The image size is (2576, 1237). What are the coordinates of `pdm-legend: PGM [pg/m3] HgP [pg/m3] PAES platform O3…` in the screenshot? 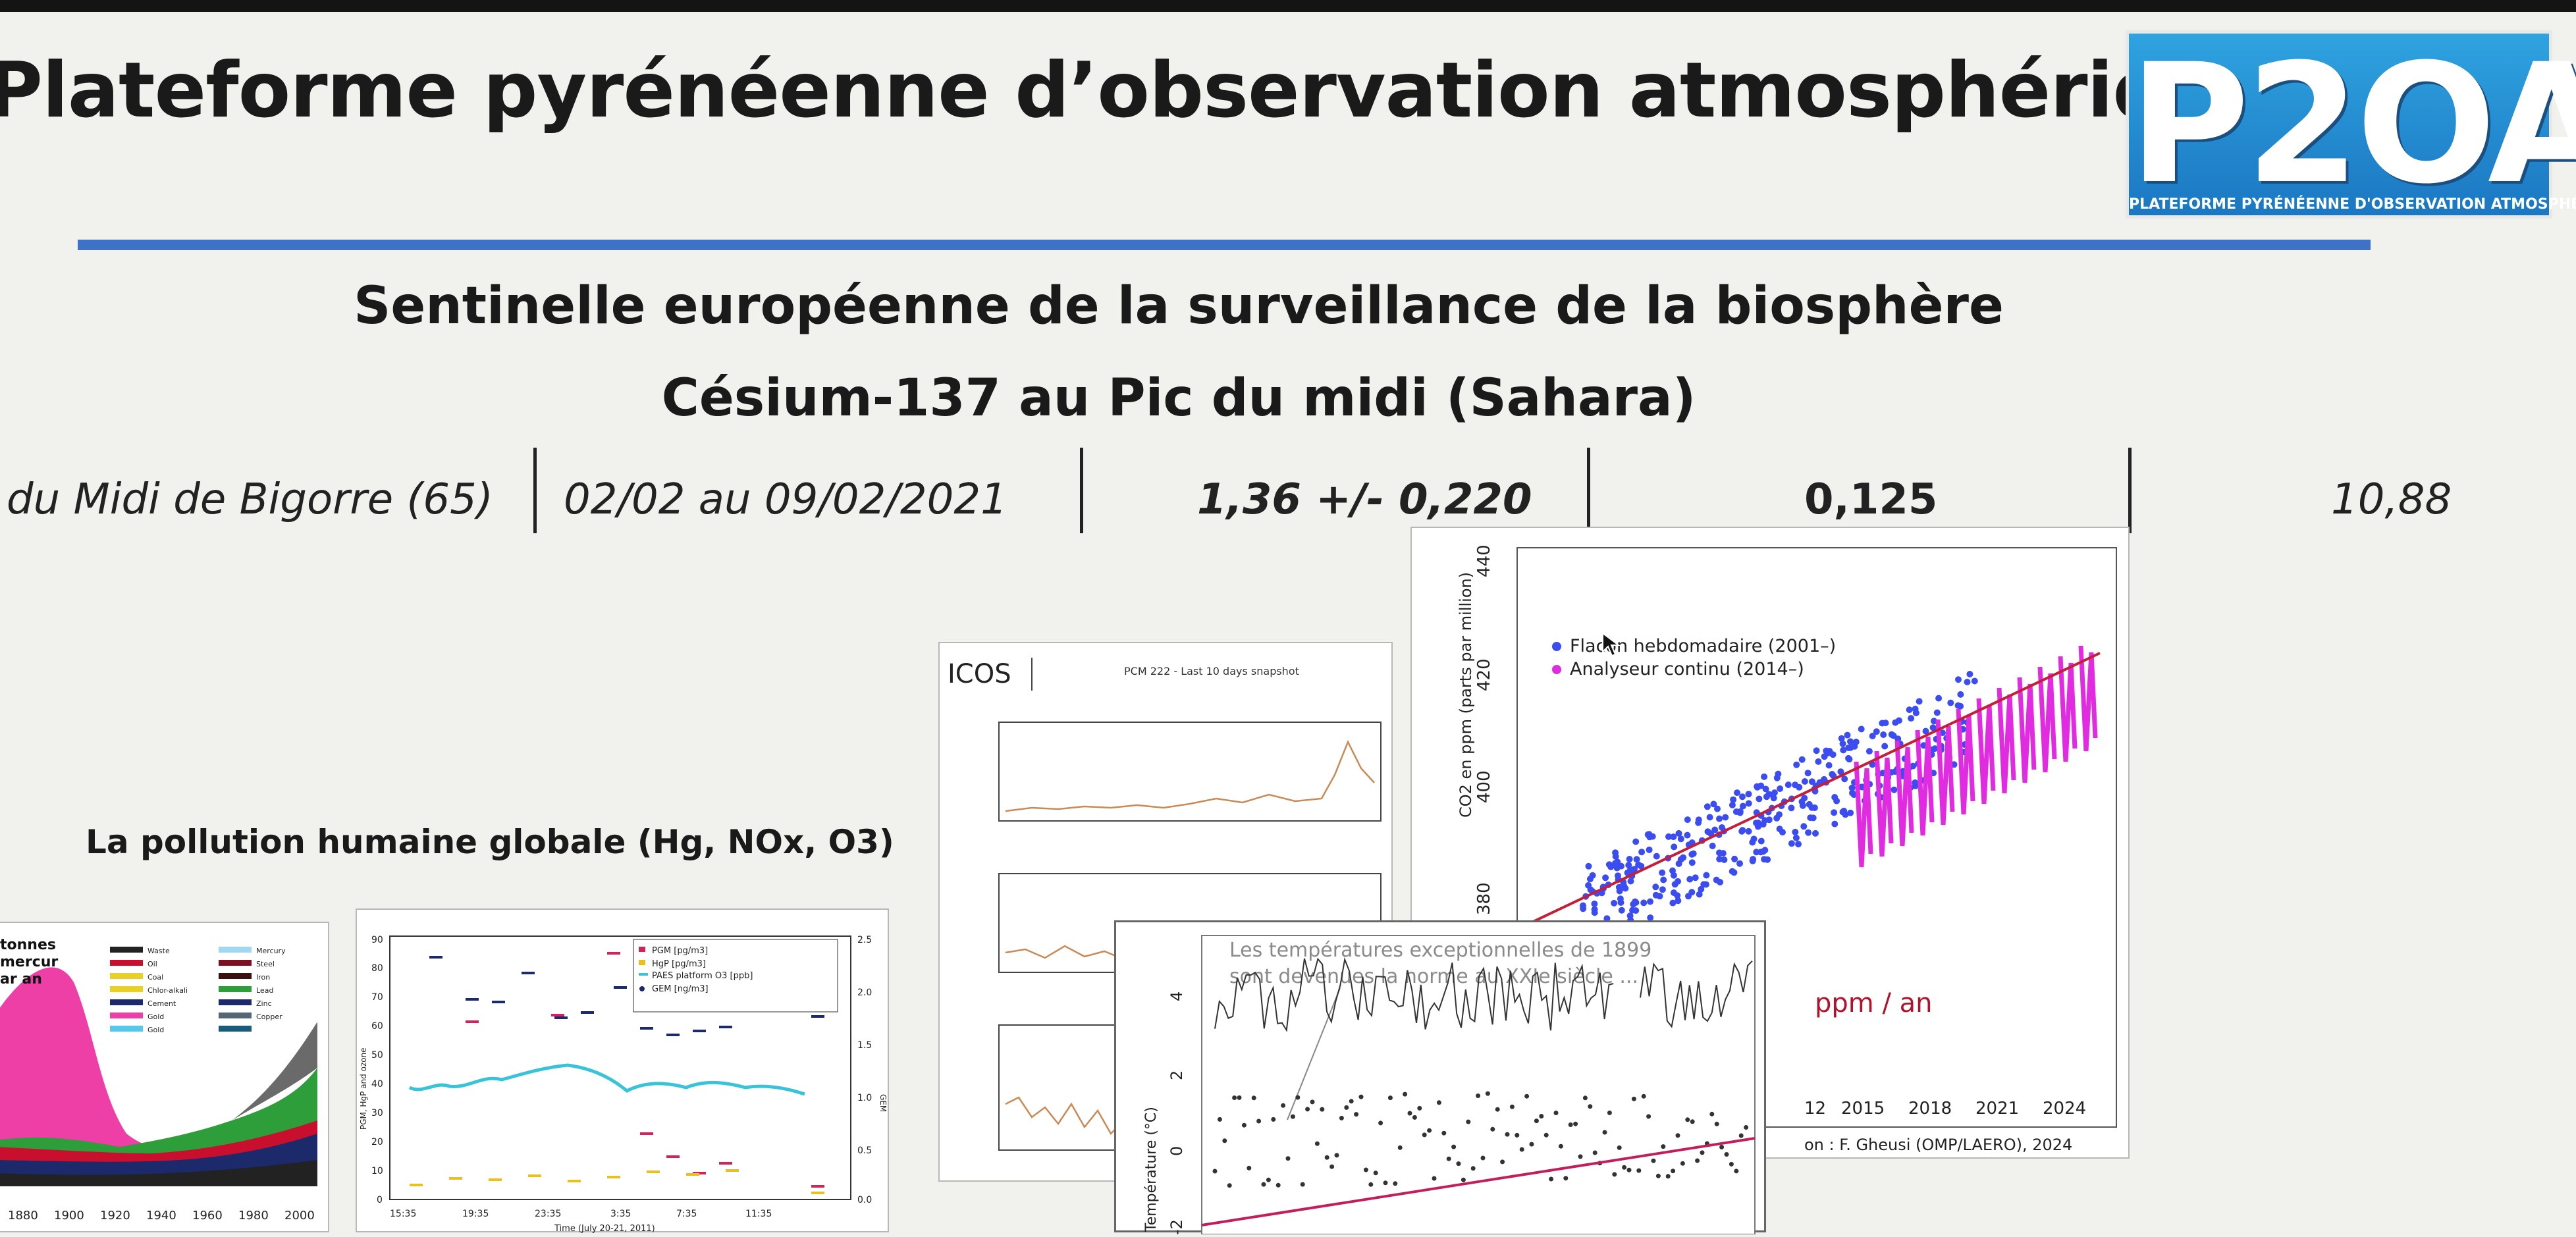 It's located at (736, 976).